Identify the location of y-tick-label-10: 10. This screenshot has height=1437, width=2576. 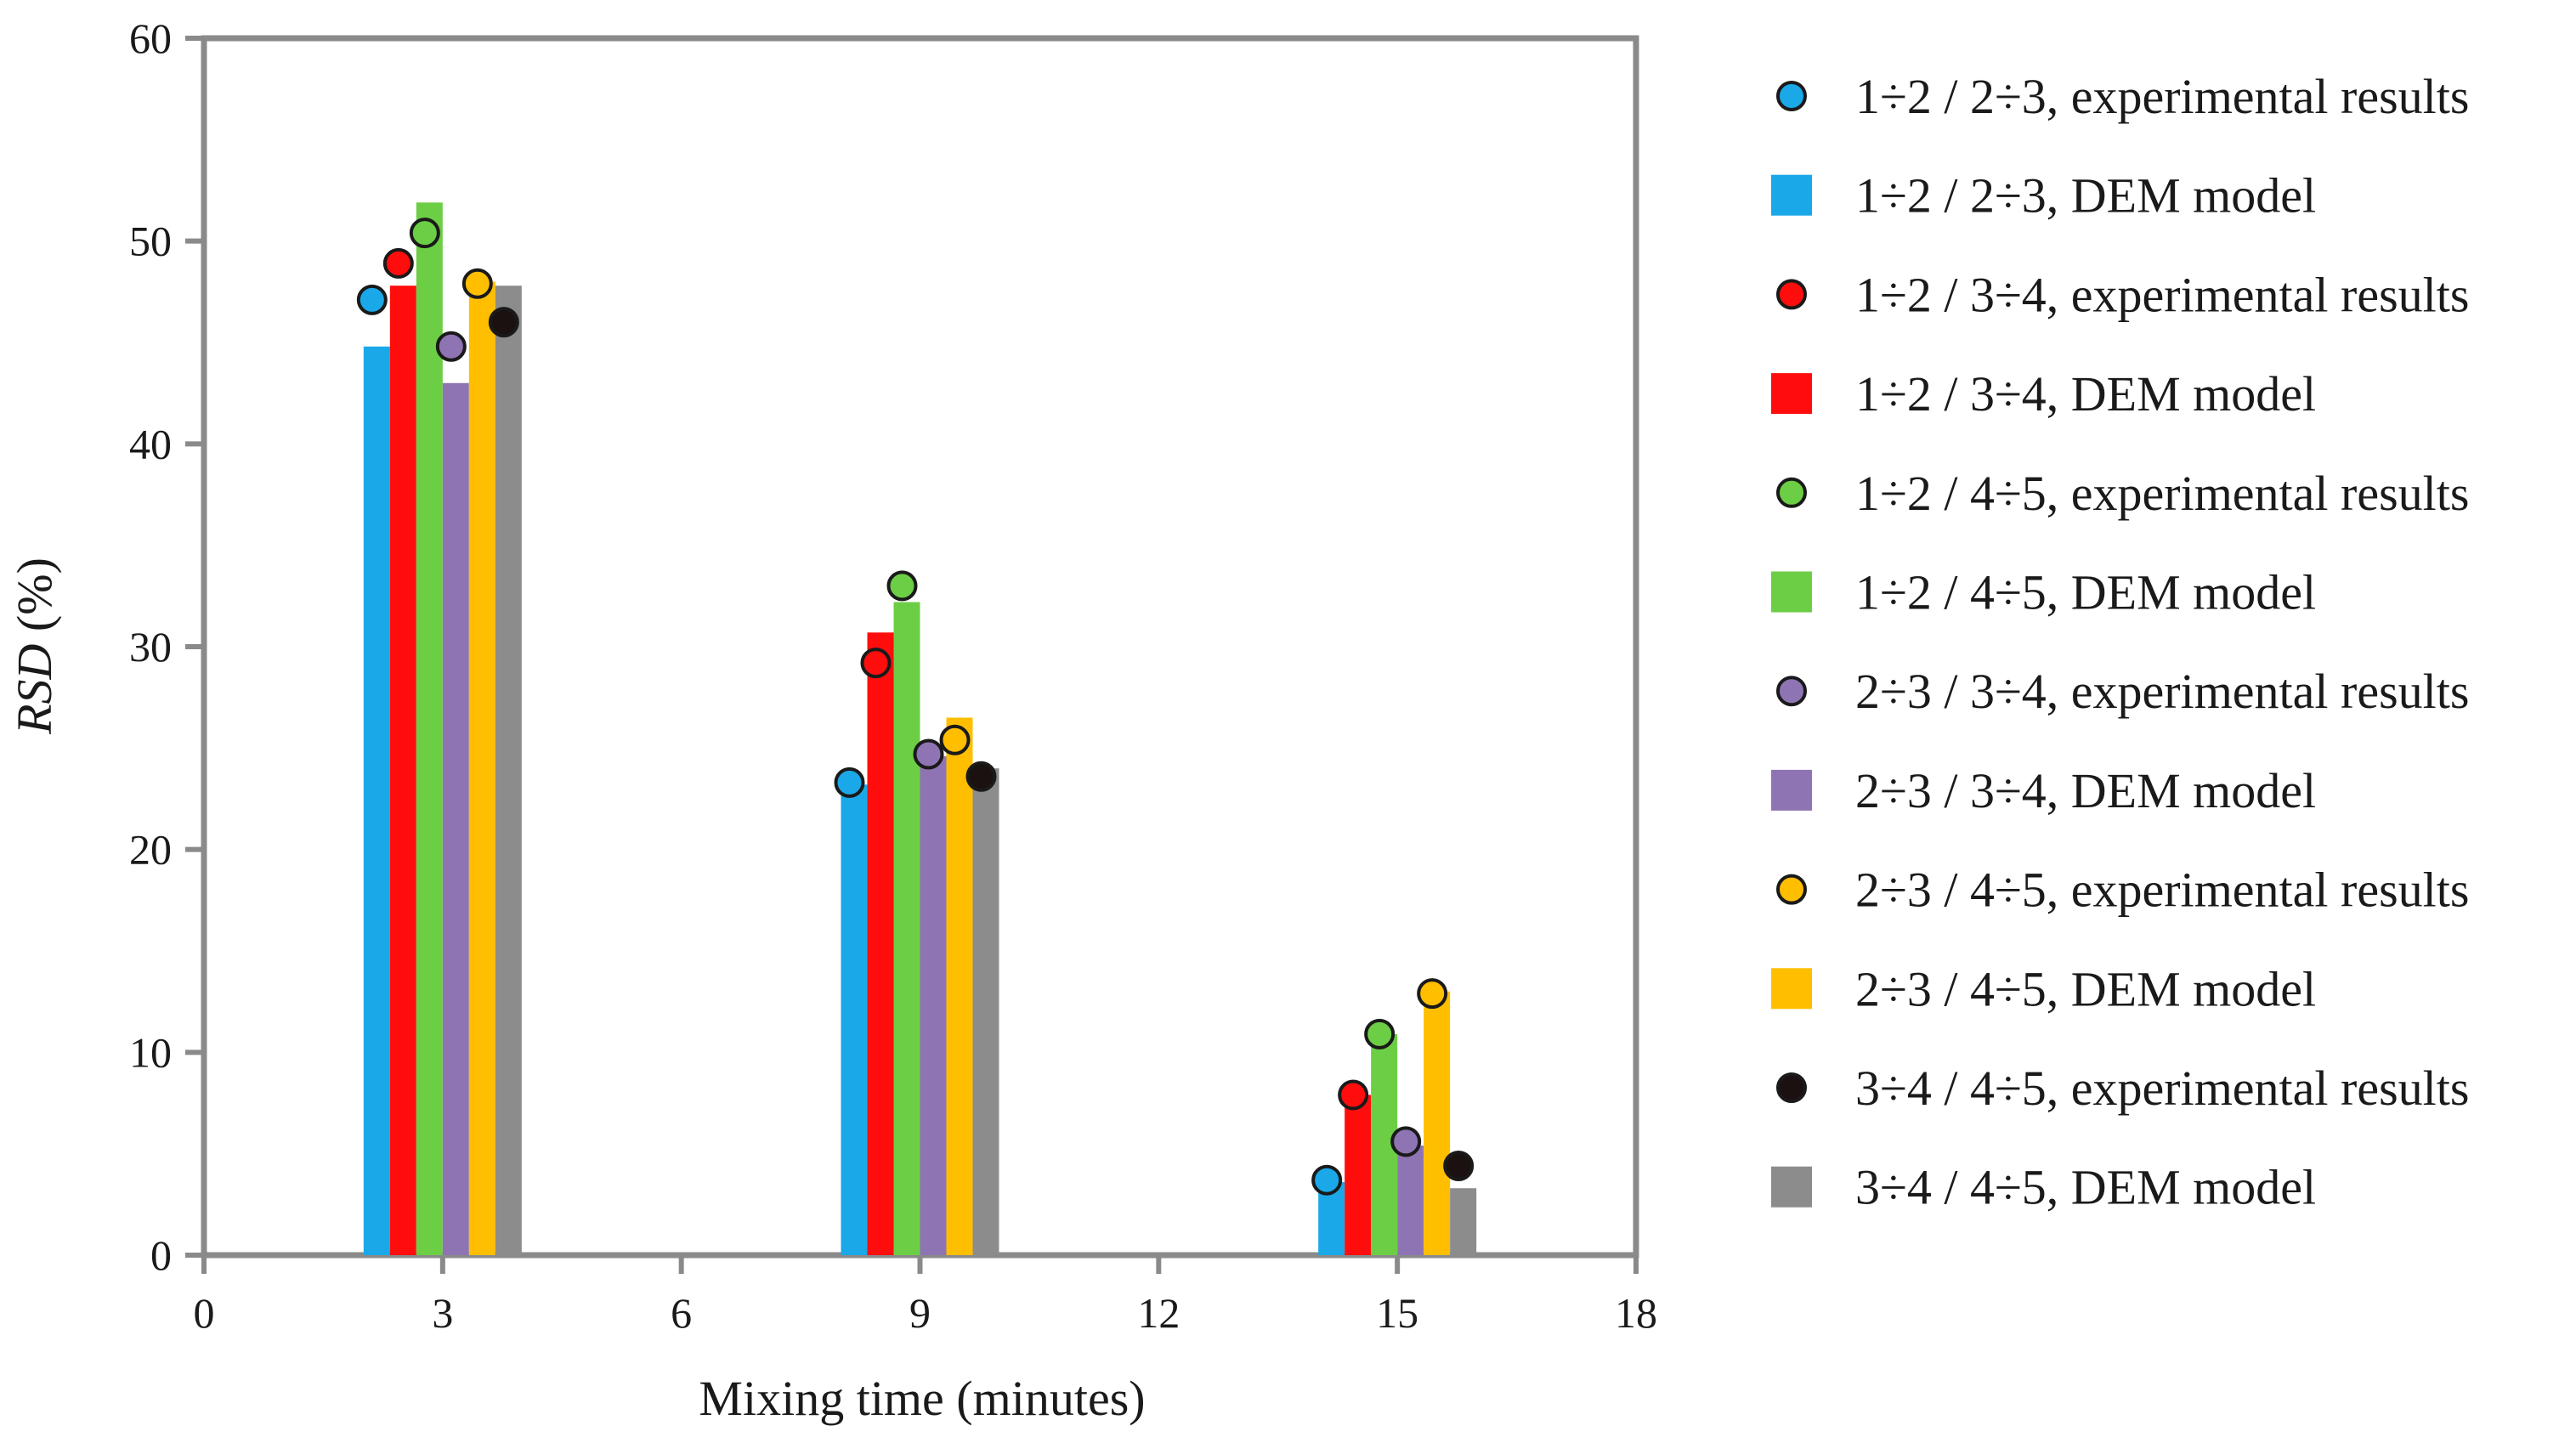
(150, 1052).